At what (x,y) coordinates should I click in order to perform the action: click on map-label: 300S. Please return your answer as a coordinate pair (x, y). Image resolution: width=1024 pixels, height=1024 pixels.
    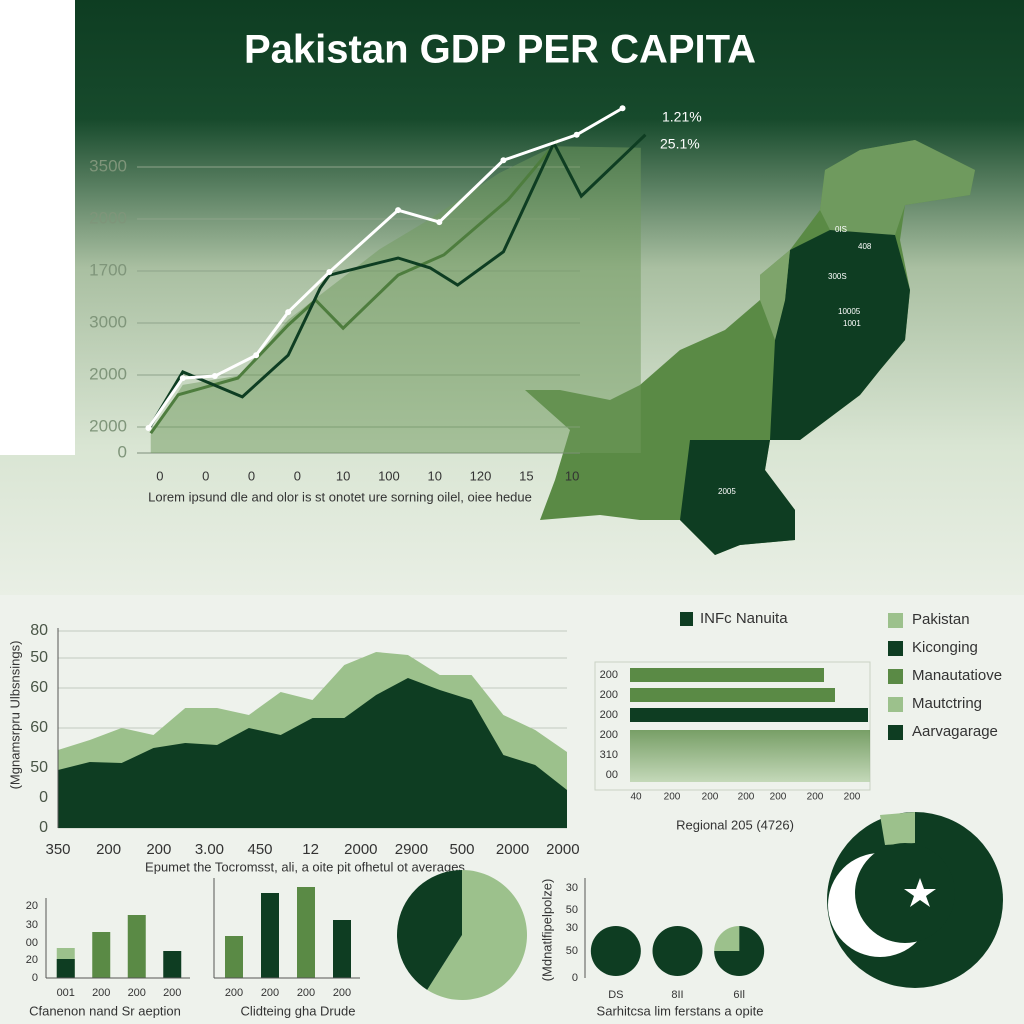
    Looking at the image, I should click on (837, 276).